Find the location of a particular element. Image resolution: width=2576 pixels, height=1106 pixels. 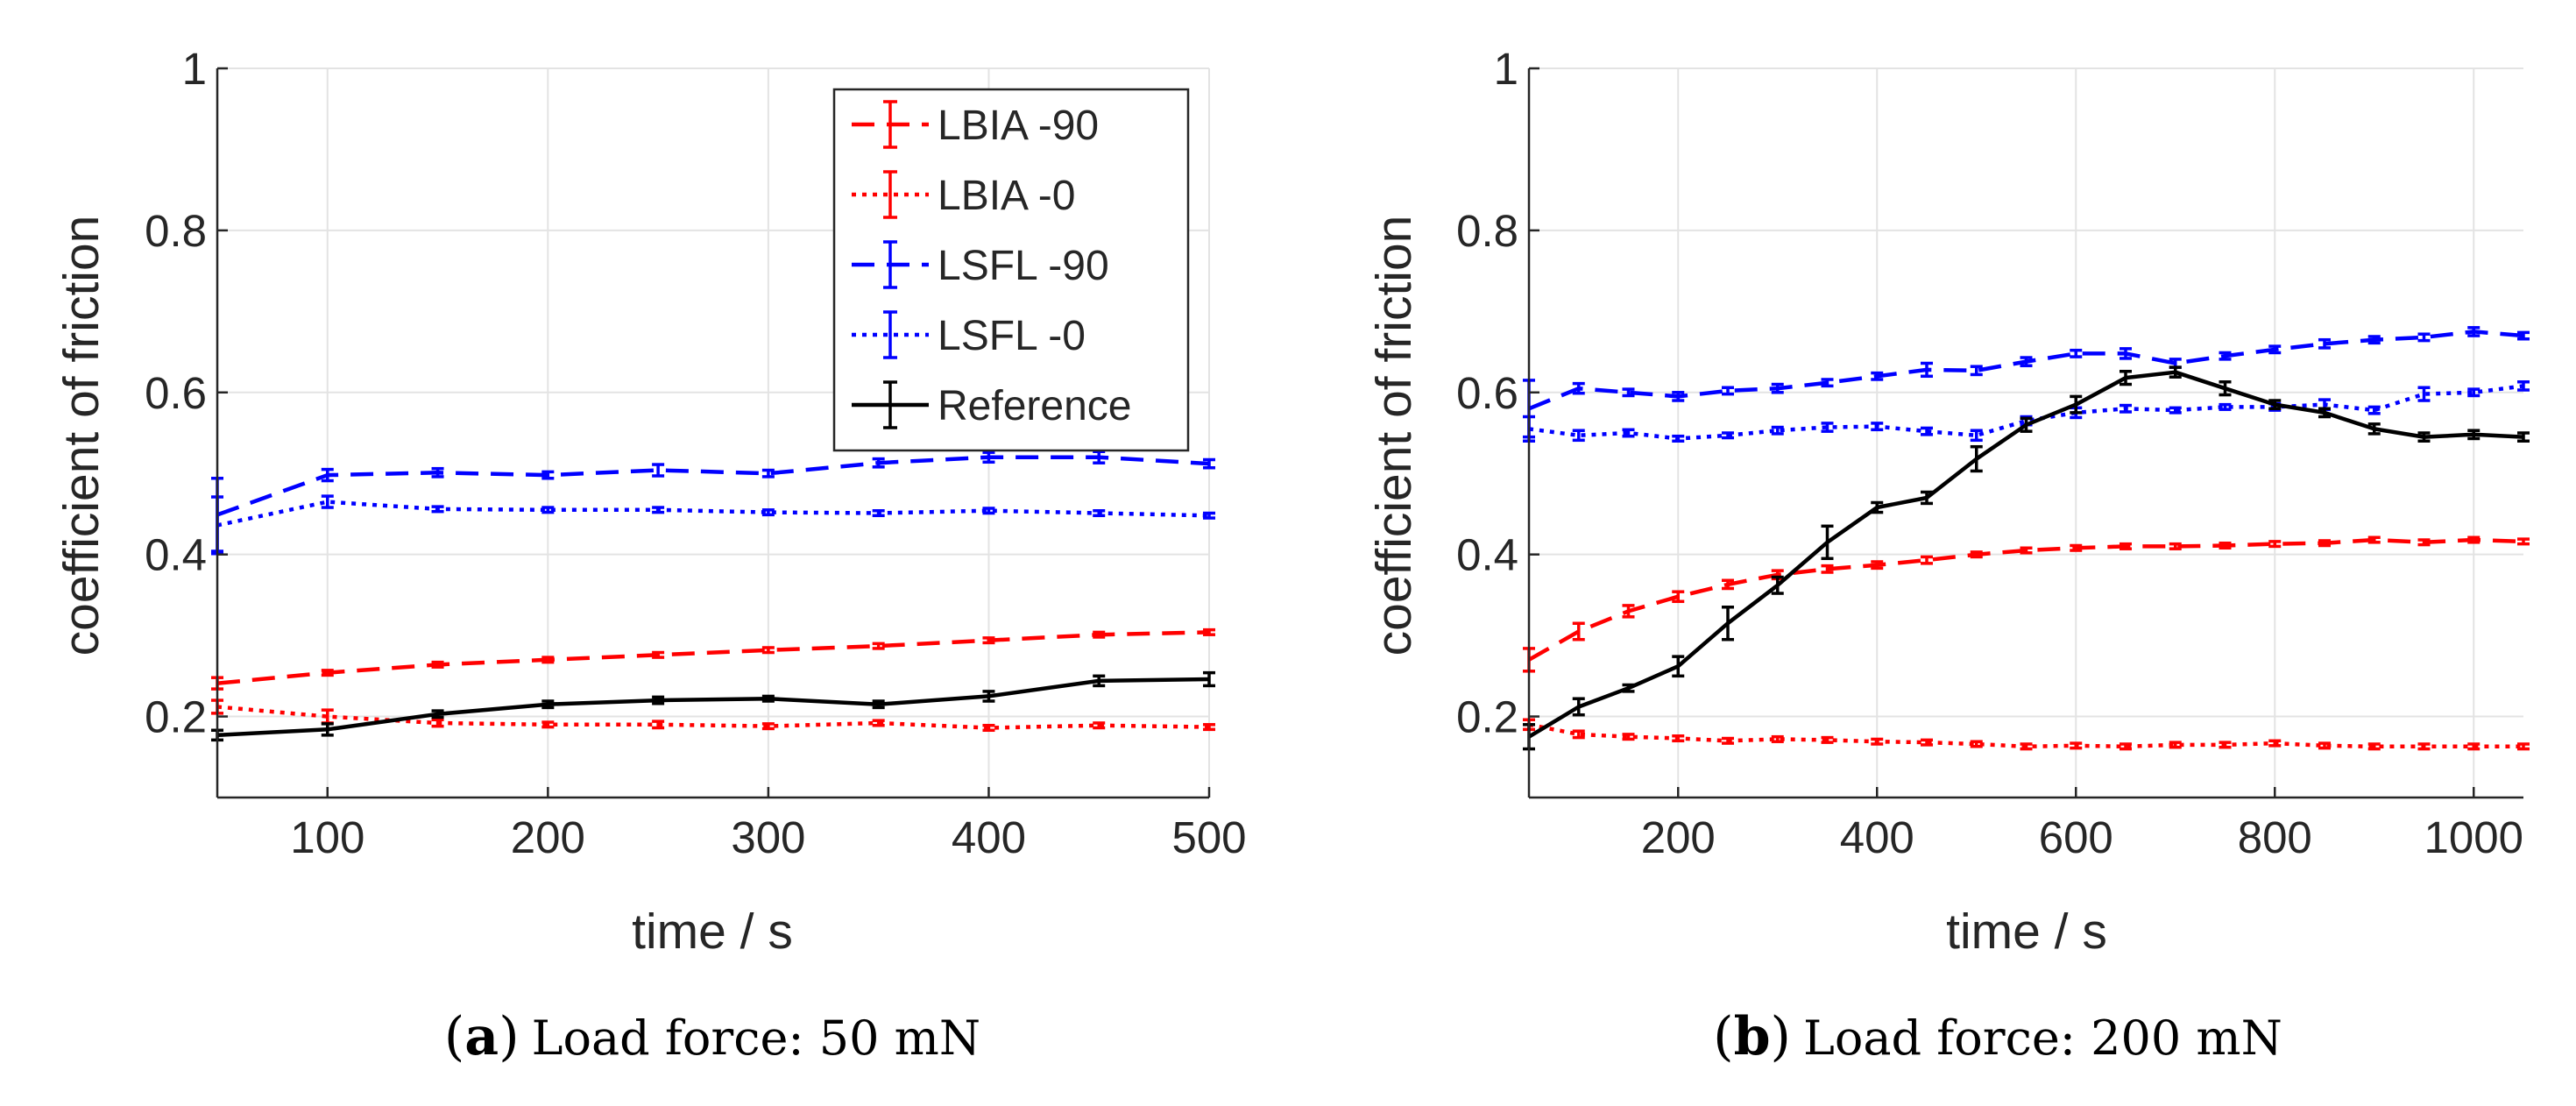

panel-b-x-tick-label: 600 is located at coordinates (2076, 837).